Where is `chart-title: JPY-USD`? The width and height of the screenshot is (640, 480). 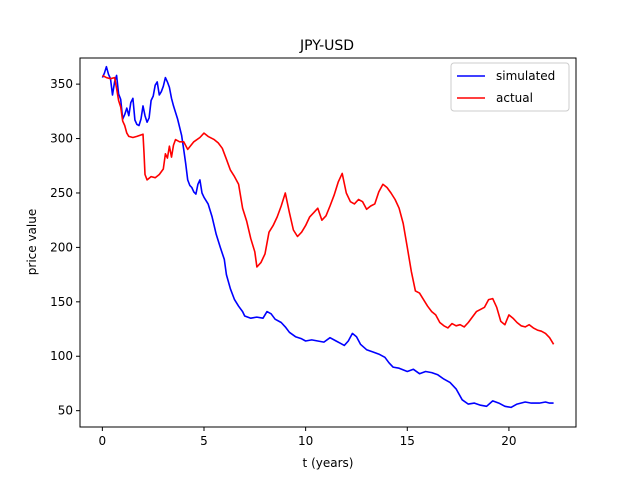
chart-title: JPY-USD is located at coordinates (326, 46).